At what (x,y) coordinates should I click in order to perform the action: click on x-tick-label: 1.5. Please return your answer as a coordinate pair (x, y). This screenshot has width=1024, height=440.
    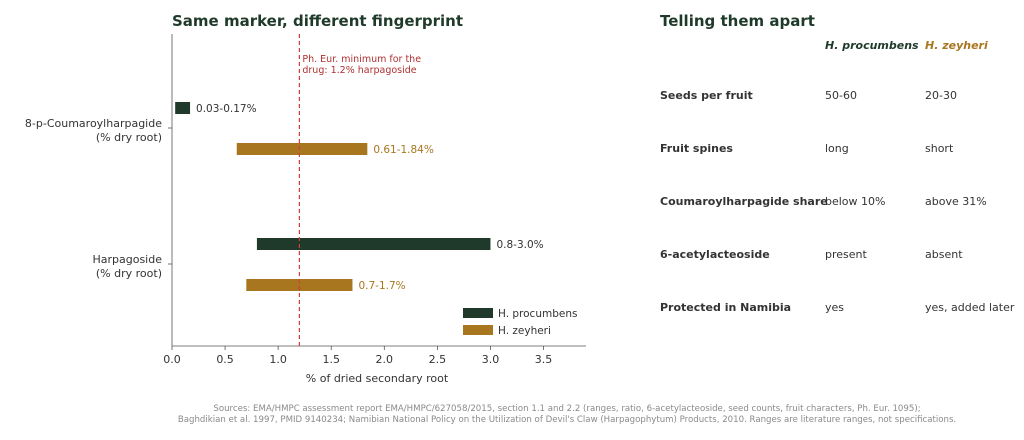
    Looking at the image, I should click on (331, 359).